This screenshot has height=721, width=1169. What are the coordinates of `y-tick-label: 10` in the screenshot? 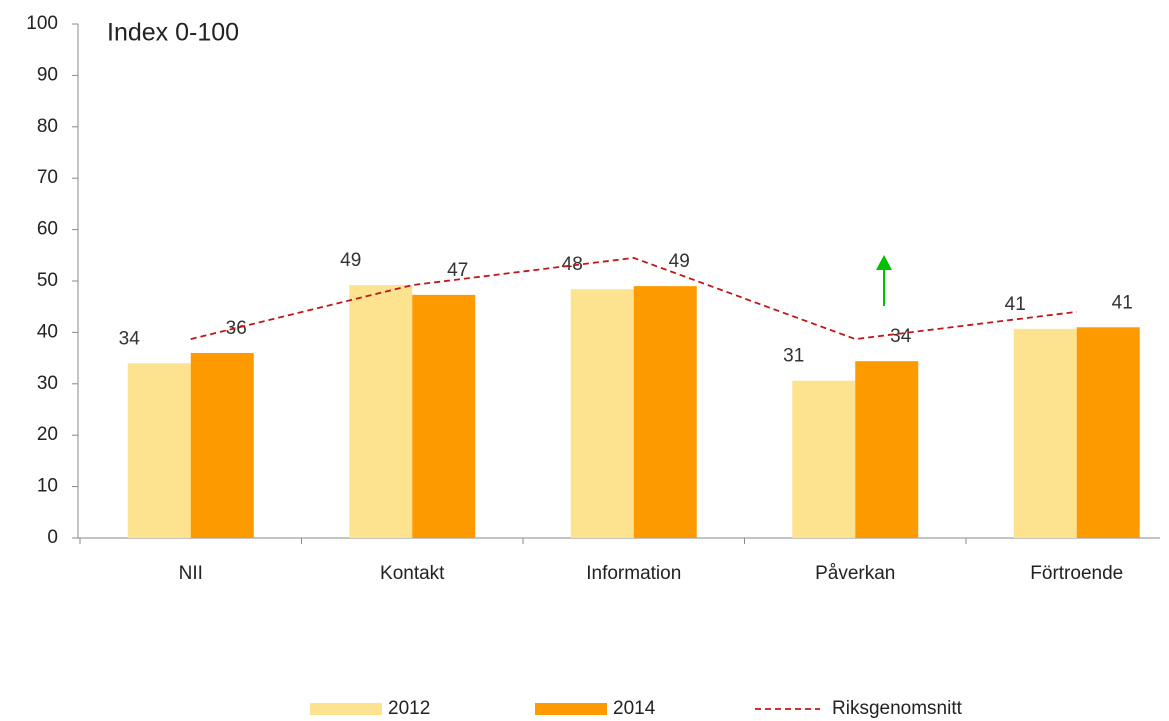 It's located at (47, 486).